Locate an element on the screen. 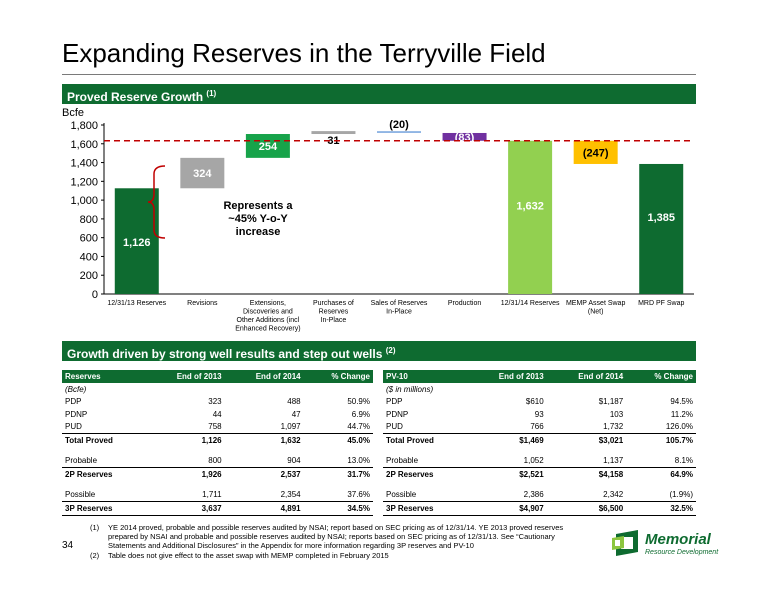 This screenshot has width=776, height=600. table-cell: 2,354 is located at coordinates (290, 495).